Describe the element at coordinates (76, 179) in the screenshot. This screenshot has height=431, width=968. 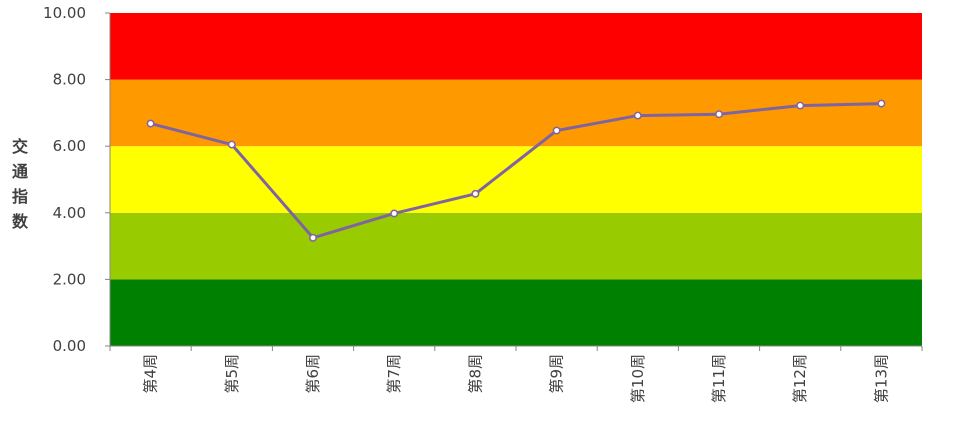
I see `y-tick-labels: 0.00 2.00 4.00 6.00 8.00 10.00` at that location.